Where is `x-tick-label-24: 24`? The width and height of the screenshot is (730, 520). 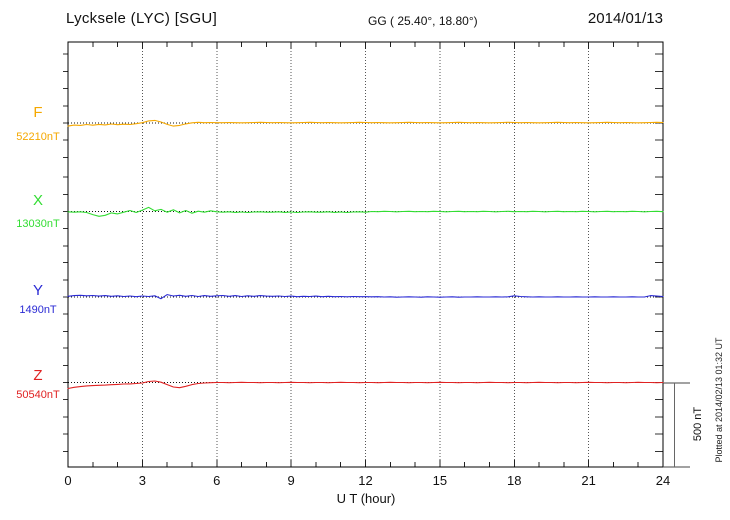
x-tick-label-24: 24 is located at coordinates (663, 480).